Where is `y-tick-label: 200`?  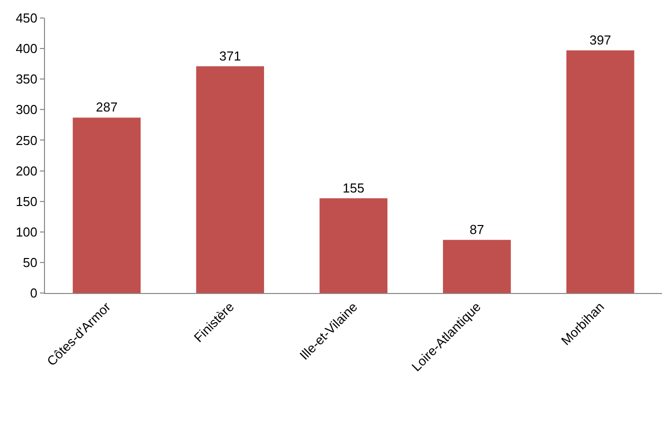
y-tick-label: 200 is located at coordinates (27, 170).